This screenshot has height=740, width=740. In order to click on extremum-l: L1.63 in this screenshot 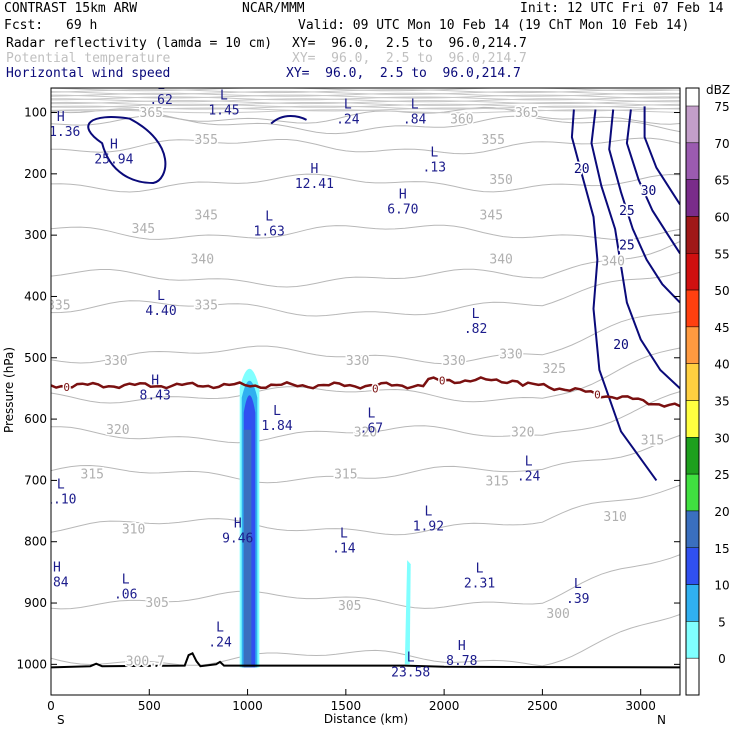, I will do `click(269, 225)`.